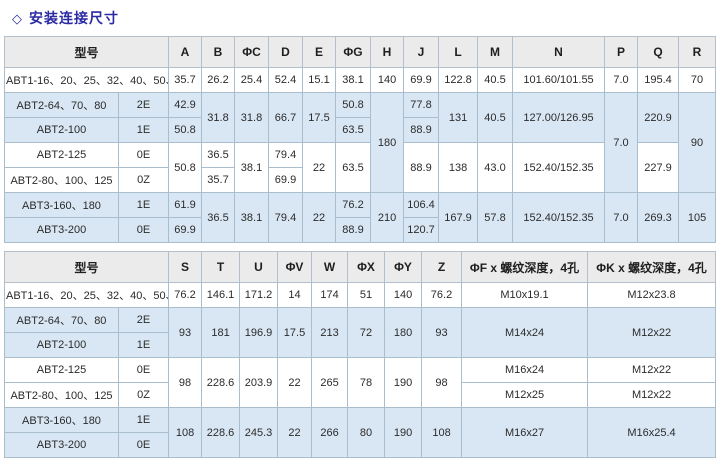 The width and height of the screenshot is (719, 461). Describe the element at coordinates (295, 295) in the screenshot. I see `value-cell: 14` at that location.